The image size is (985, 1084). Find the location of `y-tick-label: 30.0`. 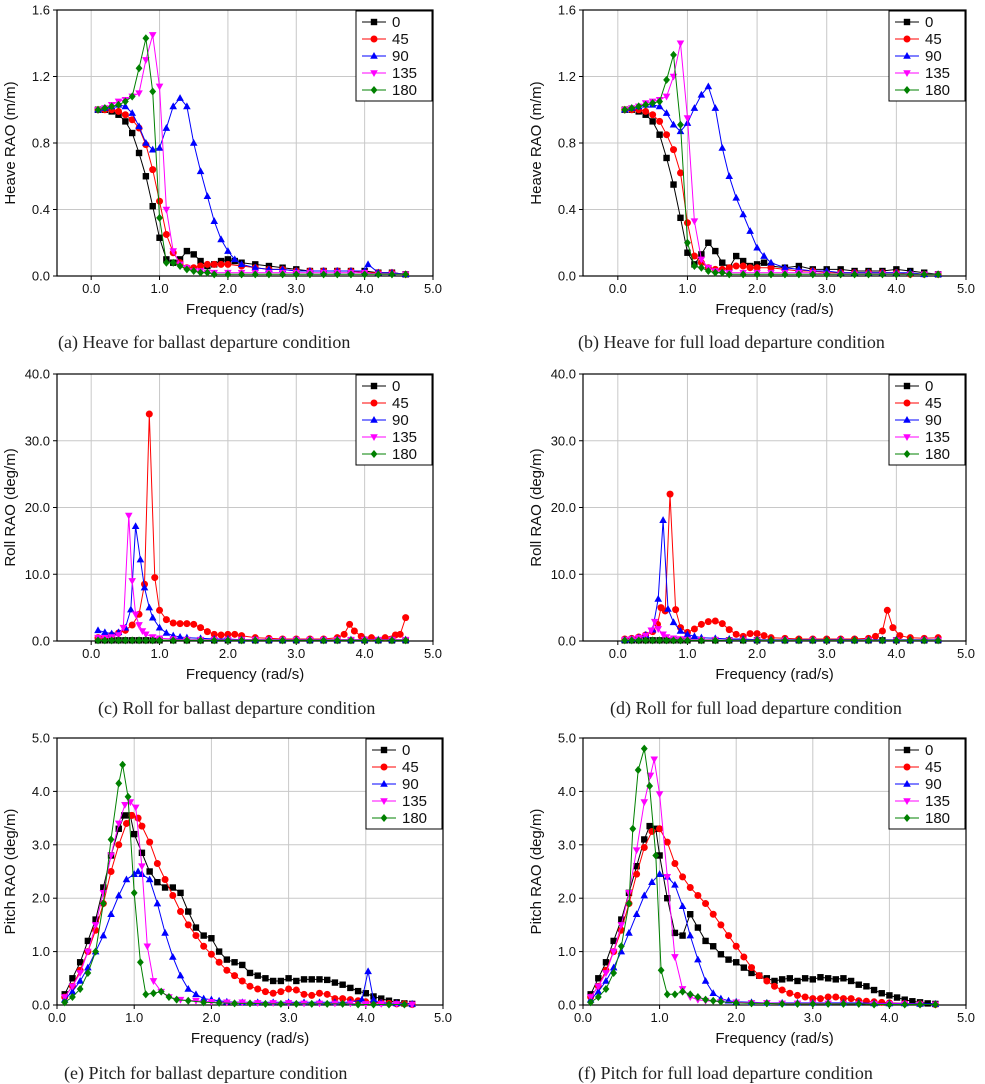

y-tick-label: 30.0 is located at coordinates (563, 440).